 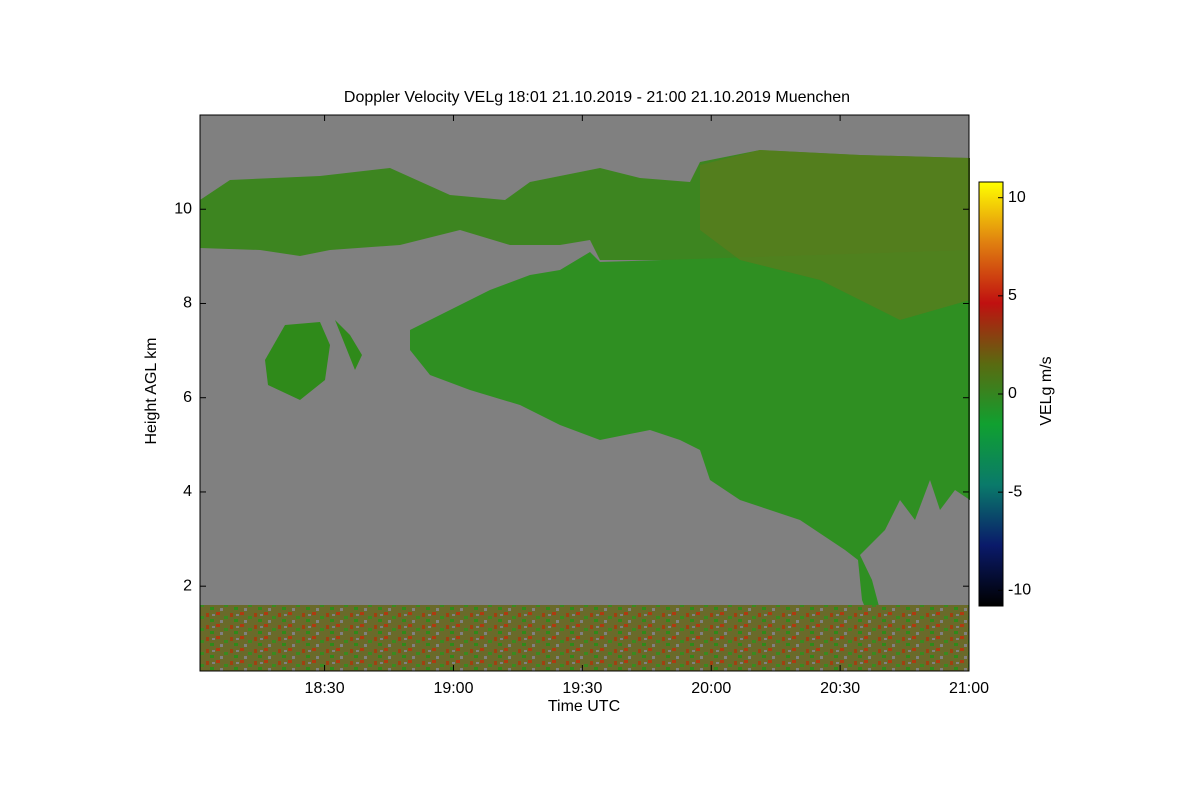 What do you see at coordinates (187, 585) in the screenshot?
I see `y-tick-label: 2` at bounding box center [187, 585].